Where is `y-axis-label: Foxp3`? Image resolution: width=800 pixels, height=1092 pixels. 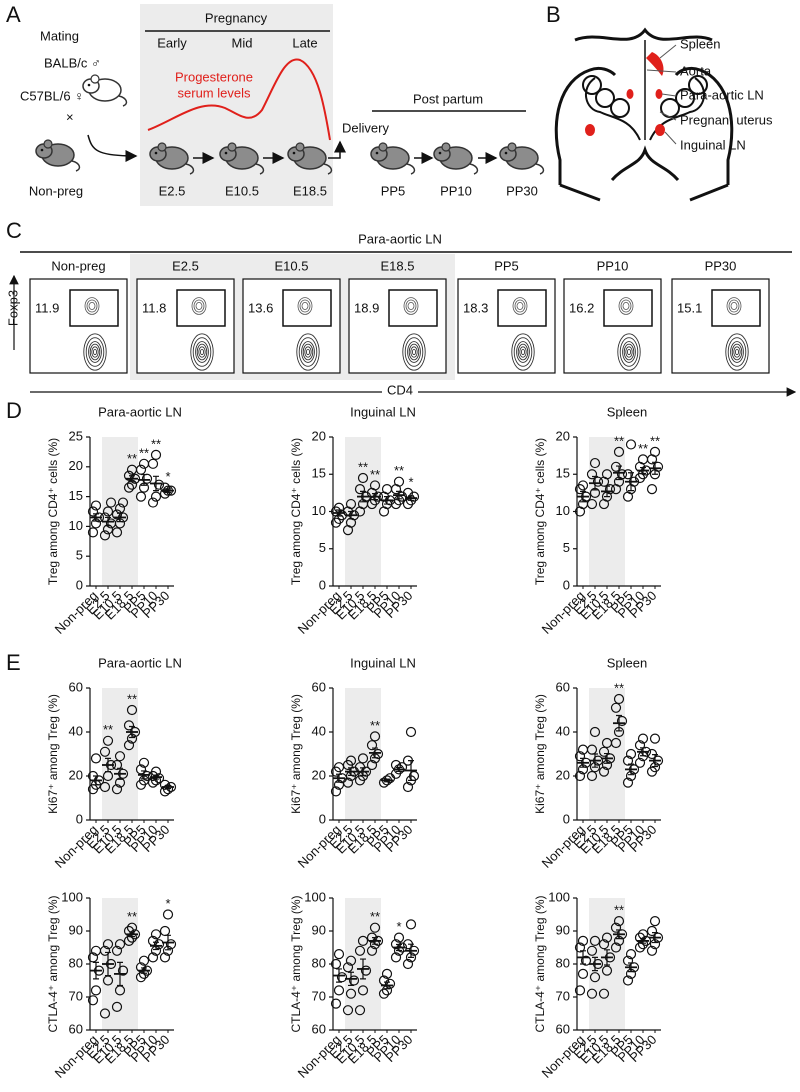 y-axis-label: Foxp3 is located at coordinates (12, 308).